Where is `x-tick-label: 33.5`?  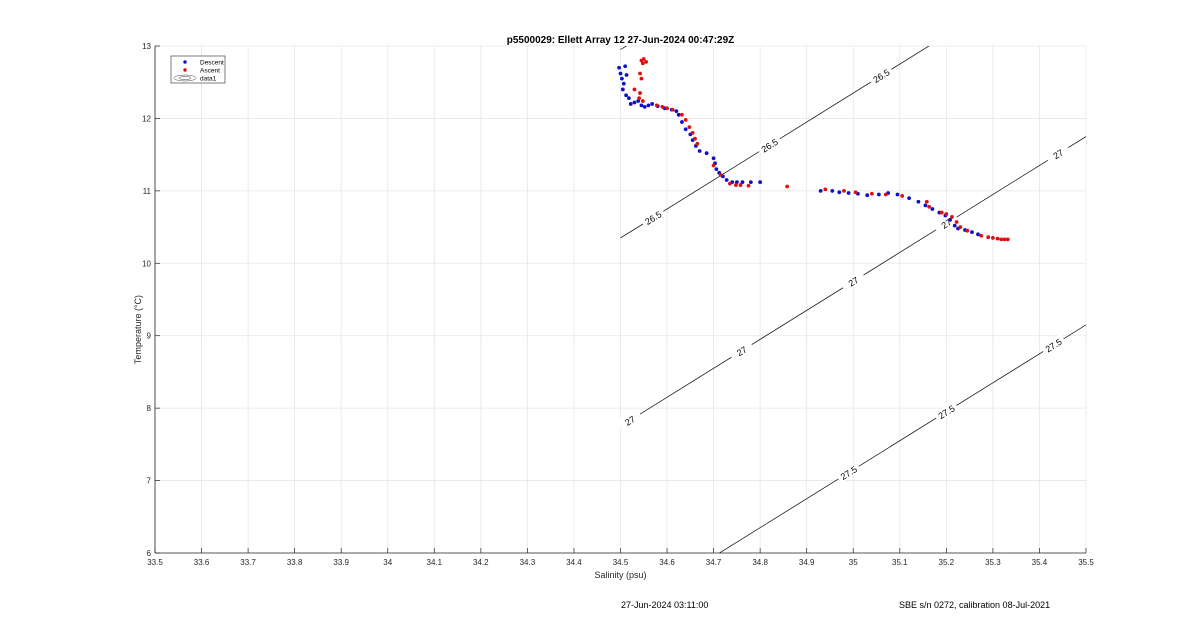
x-tick-label: 33.5 is located at coordinates (155, 562).